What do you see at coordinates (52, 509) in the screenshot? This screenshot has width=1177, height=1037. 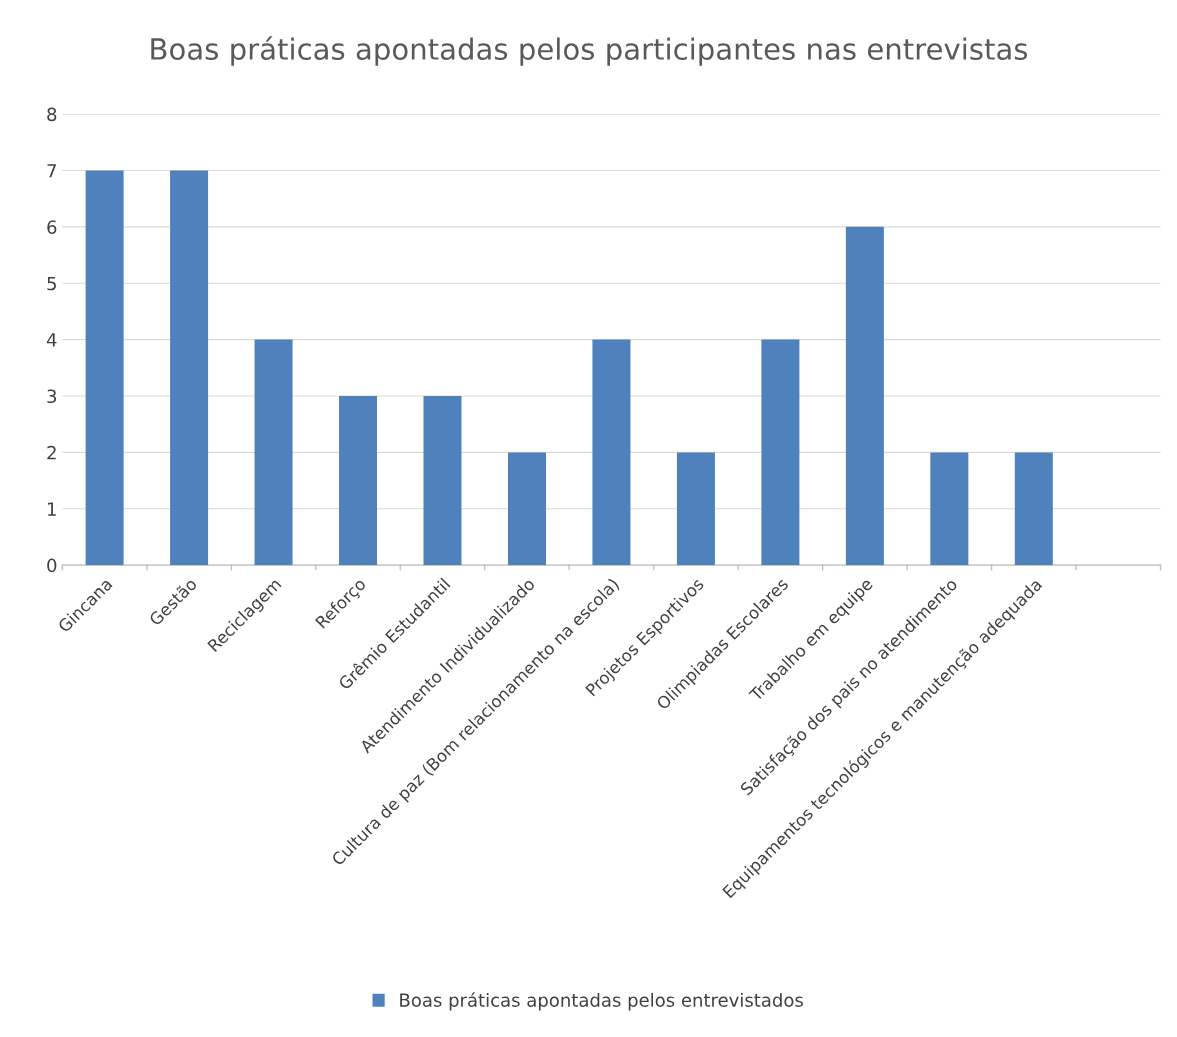 I see `y-tick-label: 1` at bounding box center [52, 509].